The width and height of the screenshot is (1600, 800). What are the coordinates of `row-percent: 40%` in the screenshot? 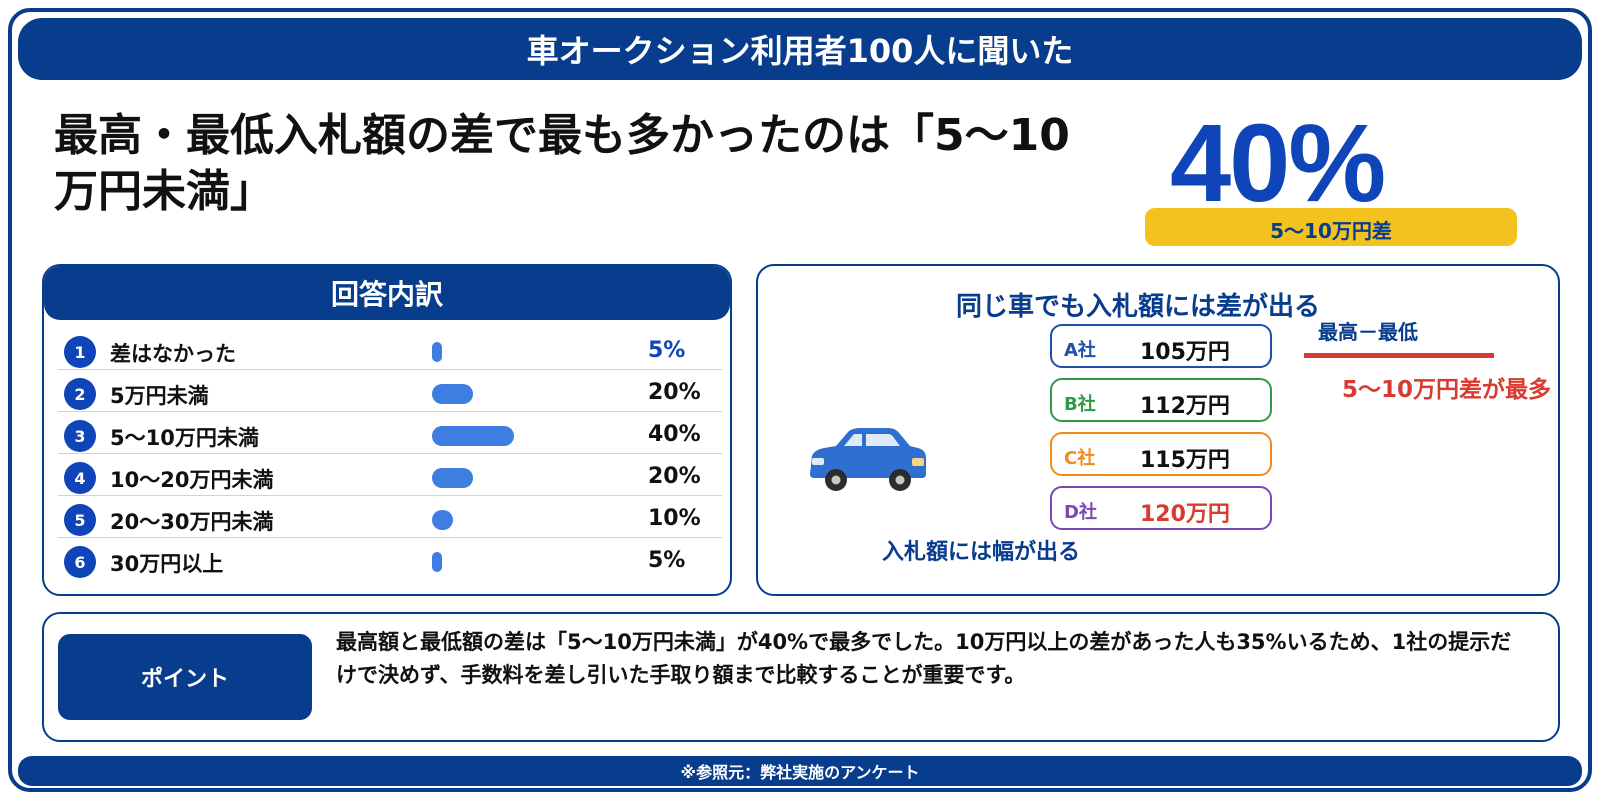 It's located at (674, 434).